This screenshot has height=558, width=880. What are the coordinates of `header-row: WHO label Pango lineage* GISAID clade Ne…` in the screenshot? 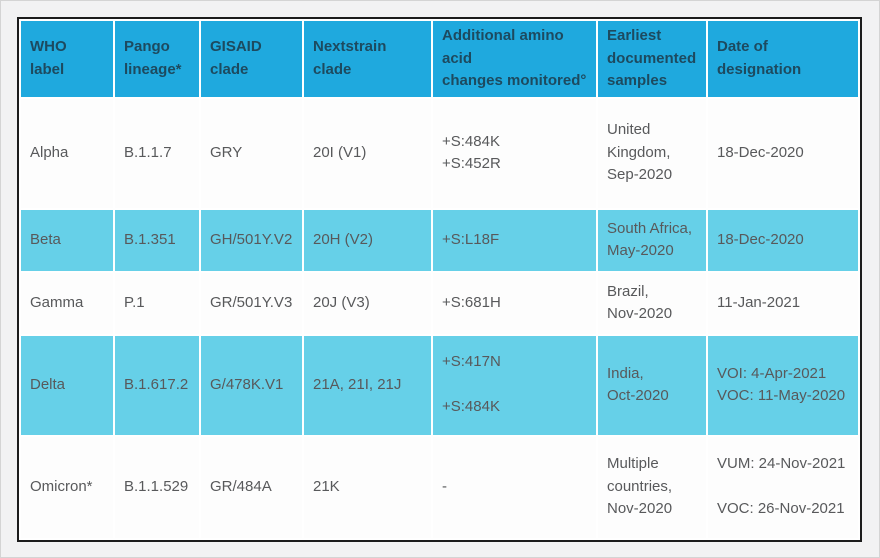 It's located at (439, 59).